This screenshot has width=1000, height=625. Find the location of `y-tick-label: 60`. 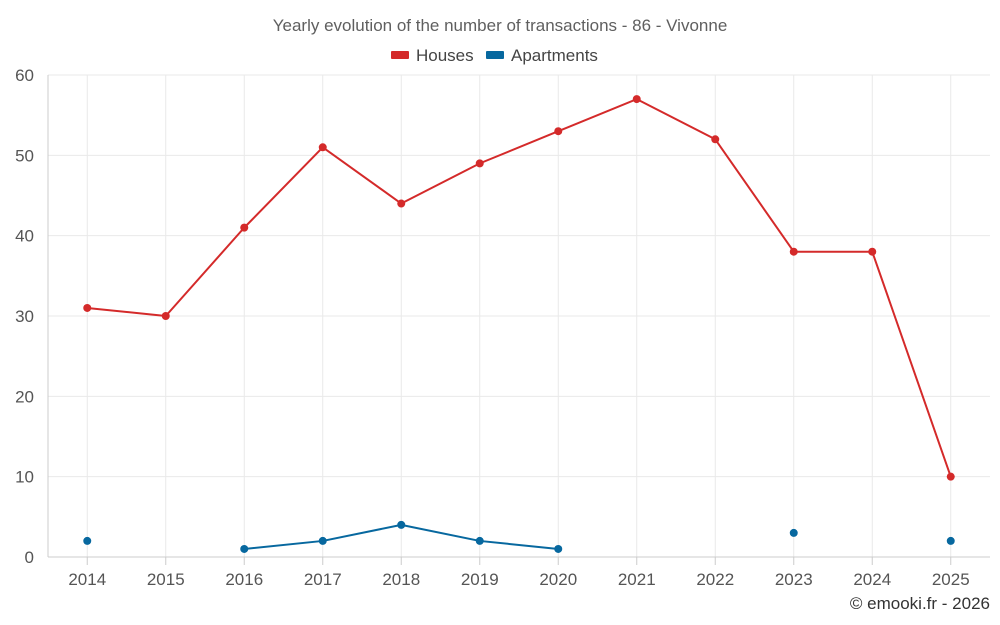

y-tick-label: 60 is located at coordinates (24, 75).